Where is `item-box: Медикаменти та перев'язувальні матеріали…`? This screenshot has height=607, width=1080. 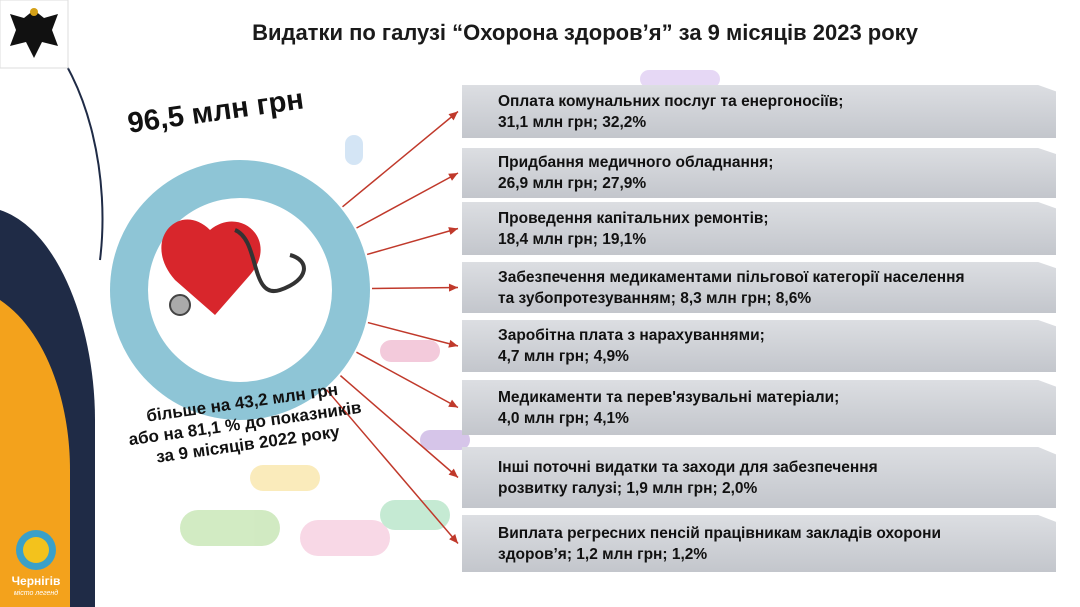
item-box: Медикаменти та перев'язувальні матеріали… is located at coordinates (759, 407).